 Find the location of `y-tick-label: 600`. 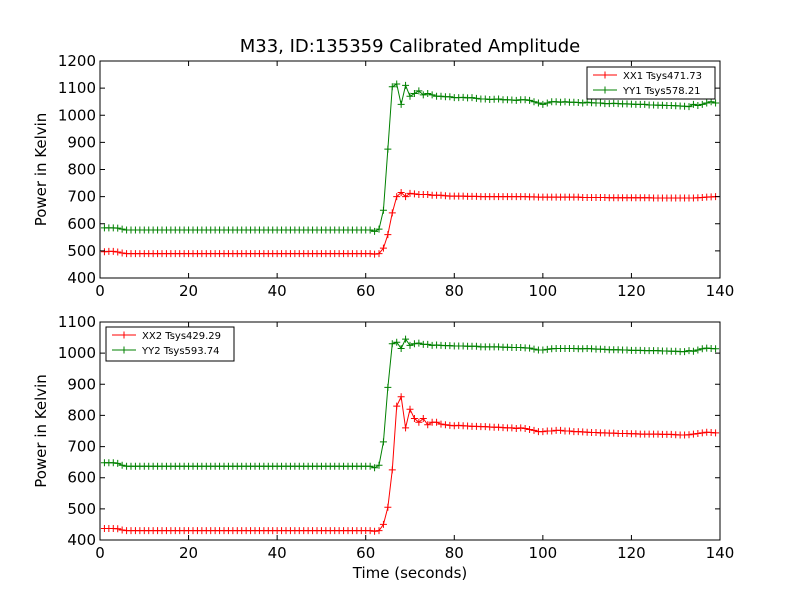

y-tick-label: 600 is located at coordinates (81, 224).